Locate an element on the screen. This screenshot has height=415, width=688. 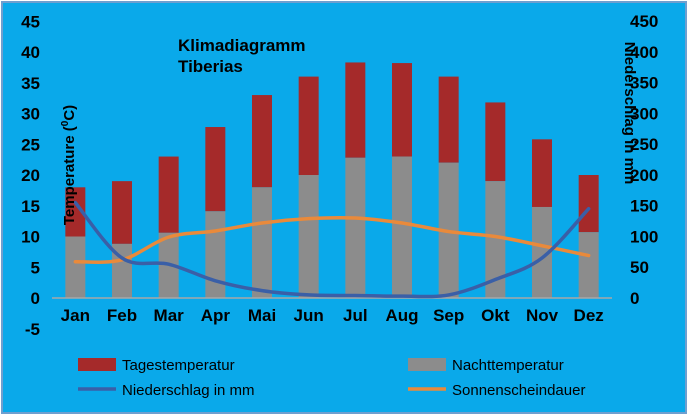
left-tick-label: 25 is located at coordinates (30, 144).